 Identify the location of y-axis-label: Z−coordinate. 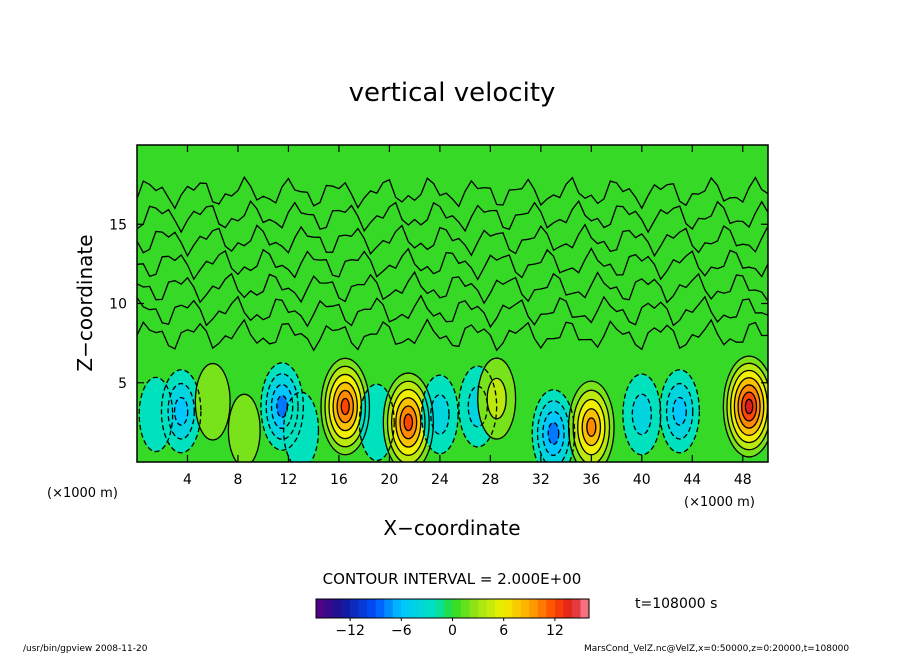
(85, 302).